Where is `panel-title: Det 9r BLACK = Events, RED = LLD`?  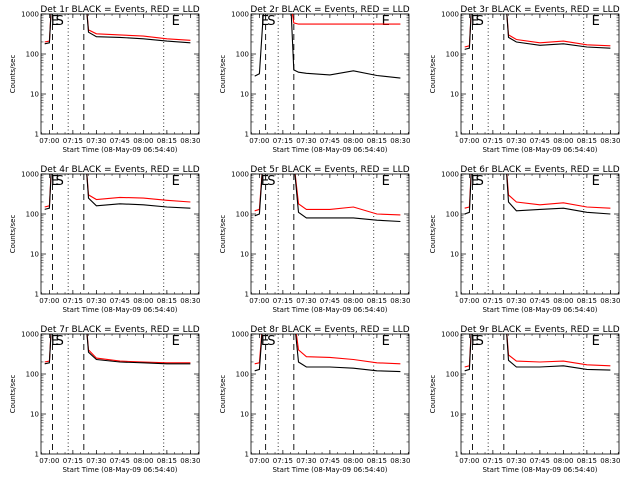 panel-title: Det 9r BLACK = Events, RED = LLD is located at coordinates (539, 330).